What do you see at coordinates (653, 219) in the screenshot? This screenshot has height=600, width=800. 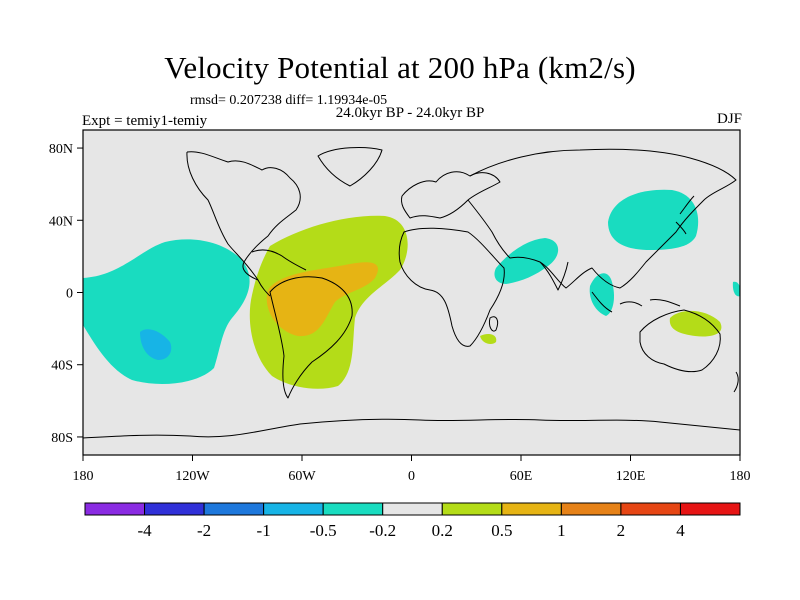 I see `northwest-pacific-negative-region` at bounding box center [653, 219].